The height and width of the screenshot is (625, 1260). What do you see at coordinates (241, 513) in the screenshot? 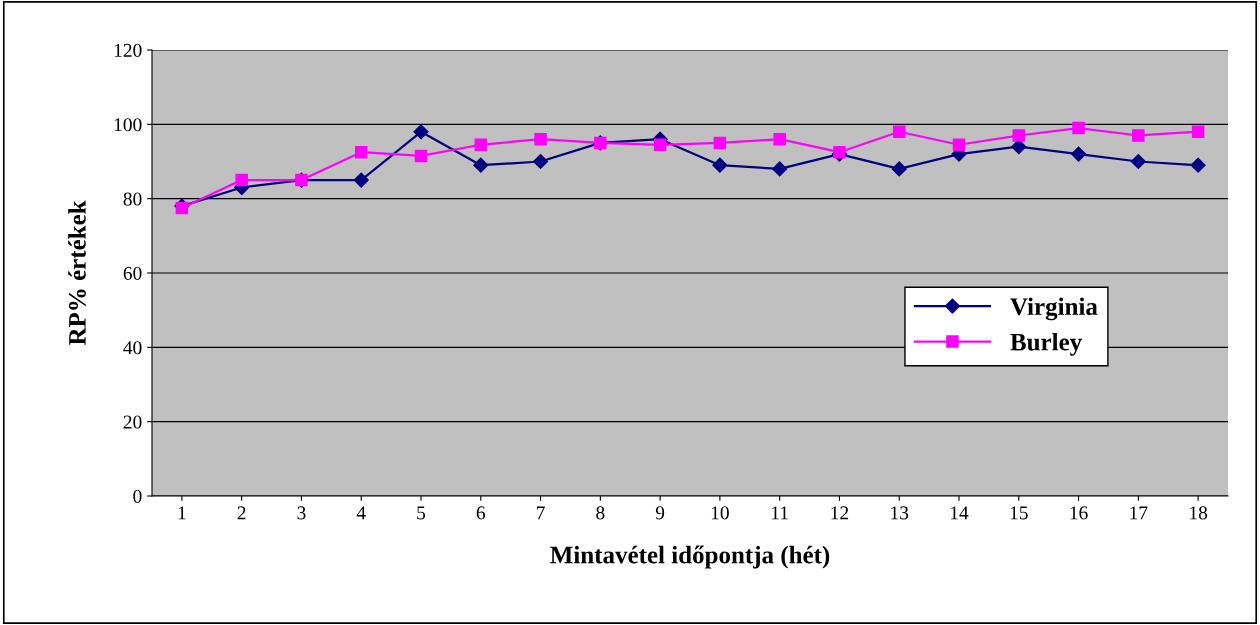
I see `x-tick-label: 2` at bounding box center [241, 513].